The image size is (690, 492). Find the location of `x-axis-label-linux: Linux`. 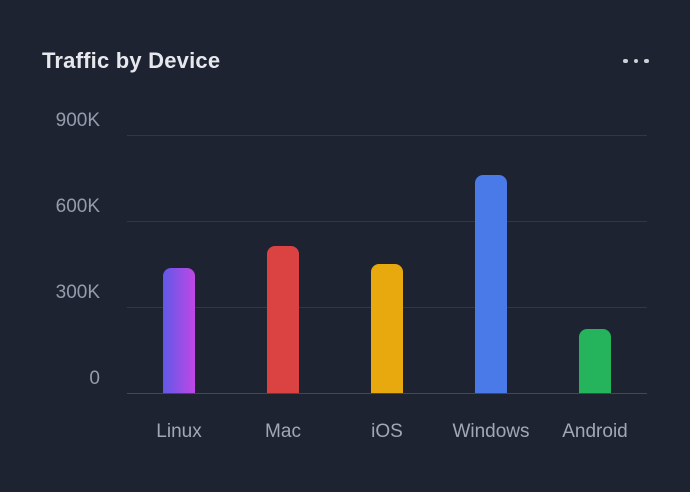

x-axis-label-linux: Linux is located at coordinates (179, 431).